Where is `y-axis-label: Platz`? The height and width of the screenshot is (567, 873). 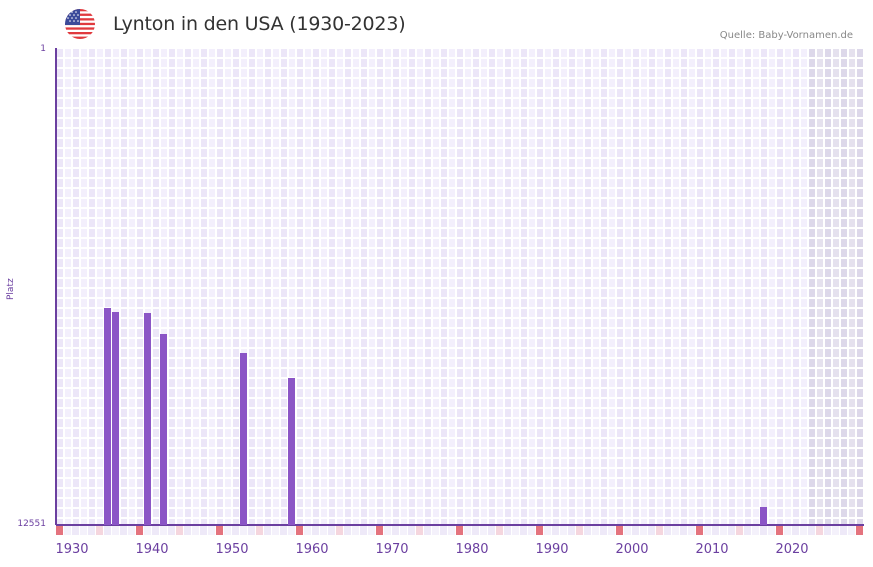 y-axis-label: Platz is located at coordinates (11, 289).